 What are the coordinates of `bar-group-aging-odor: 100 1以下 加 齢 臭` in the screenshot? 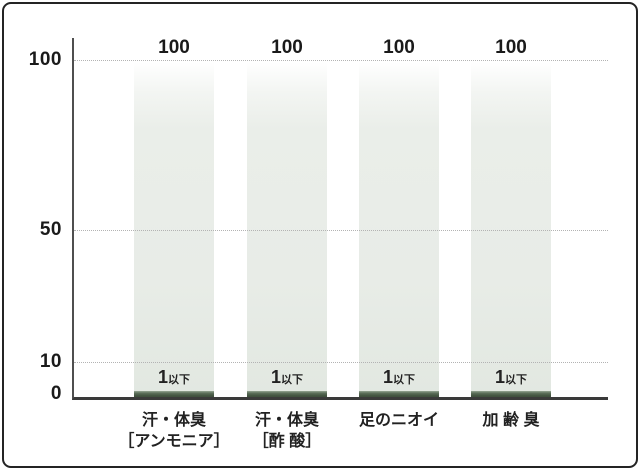 It's located at (511, 233).